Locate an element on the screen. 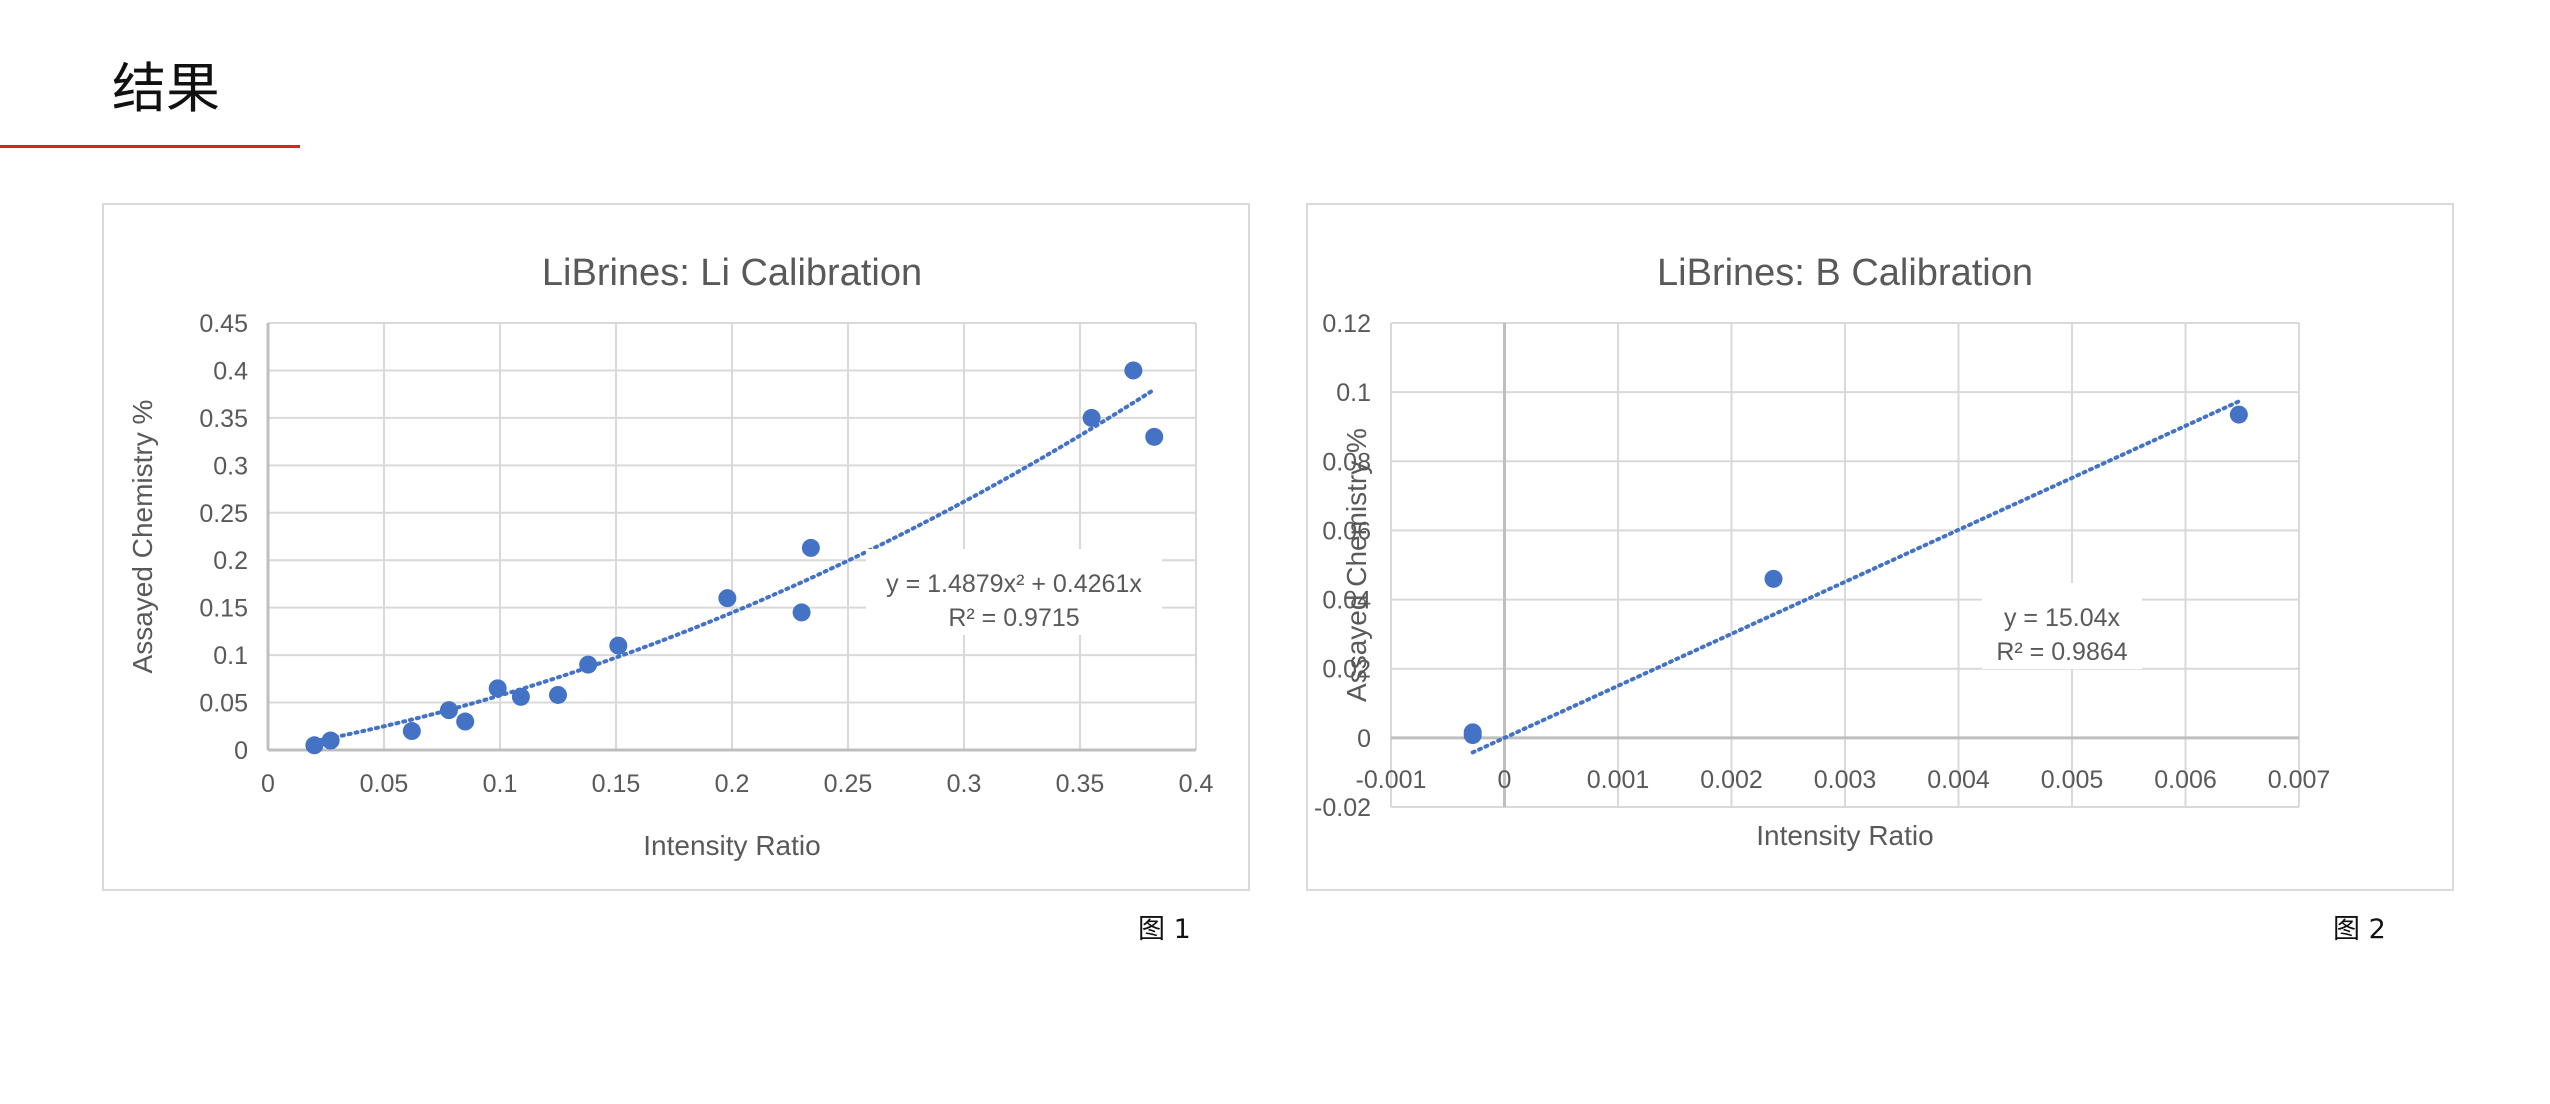 The image size is (2550, 1104). figure-2-label: 图 2 is located at coordinates (2359, 929).